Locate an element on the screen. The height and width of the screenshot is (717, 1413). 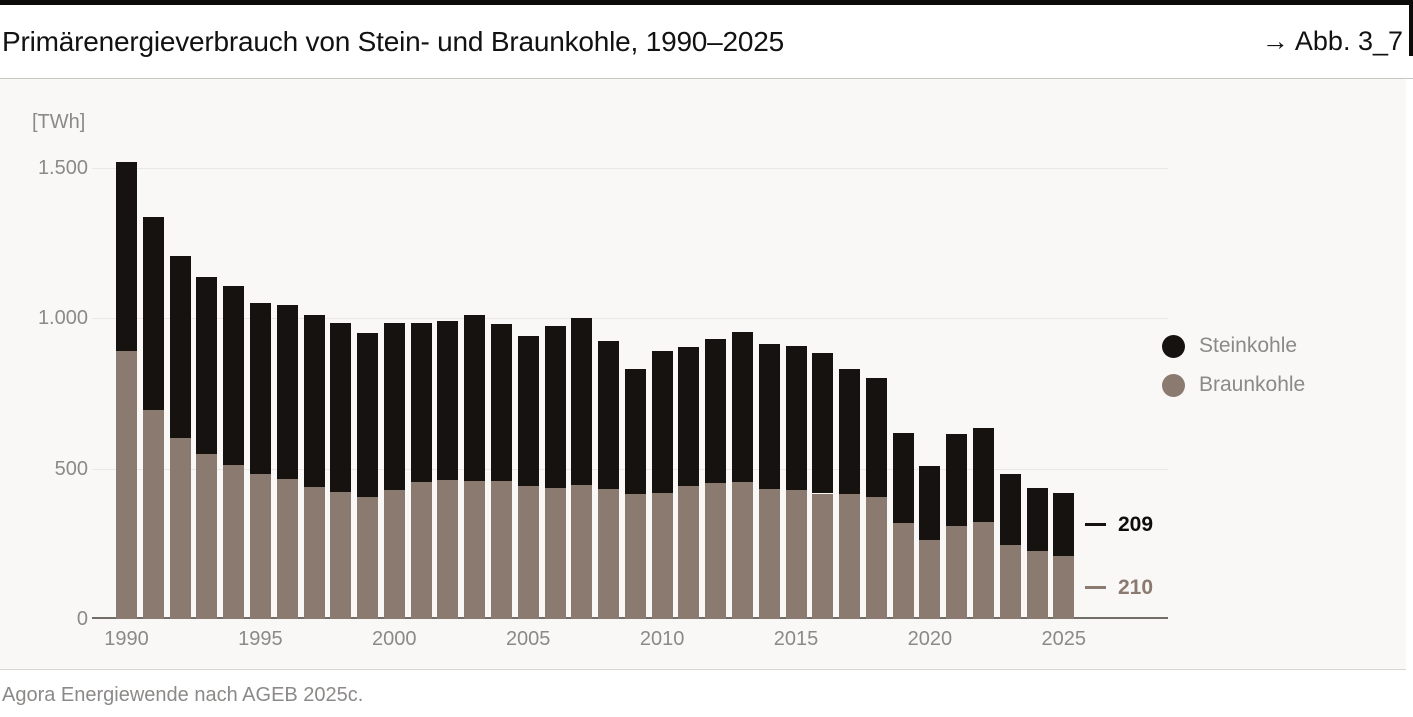
x-tick-label: 2020 is located at coordinates (930, 639).